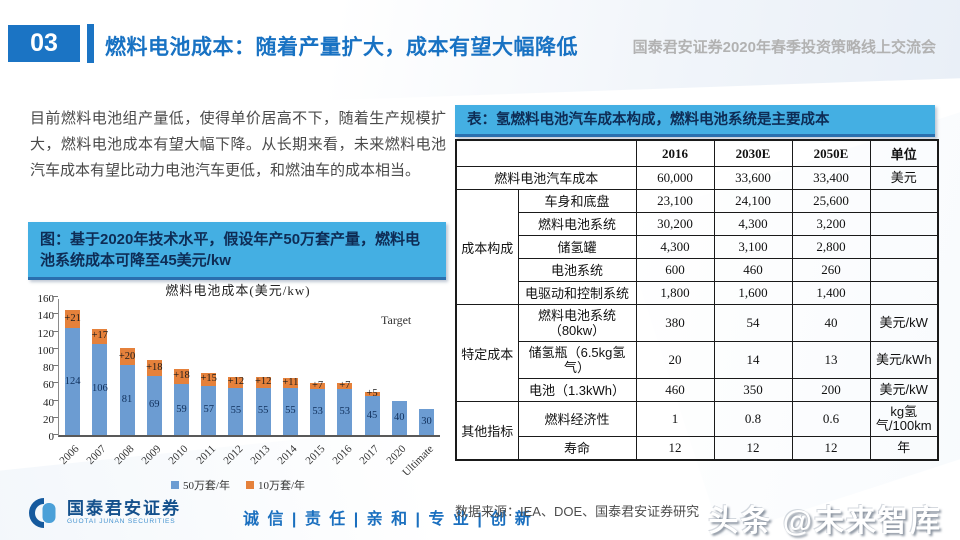  What do you see at coordinates (372, 415) in the screenshot?
I see `bar-segment-500k: 45` at bounding box center [372, 415].